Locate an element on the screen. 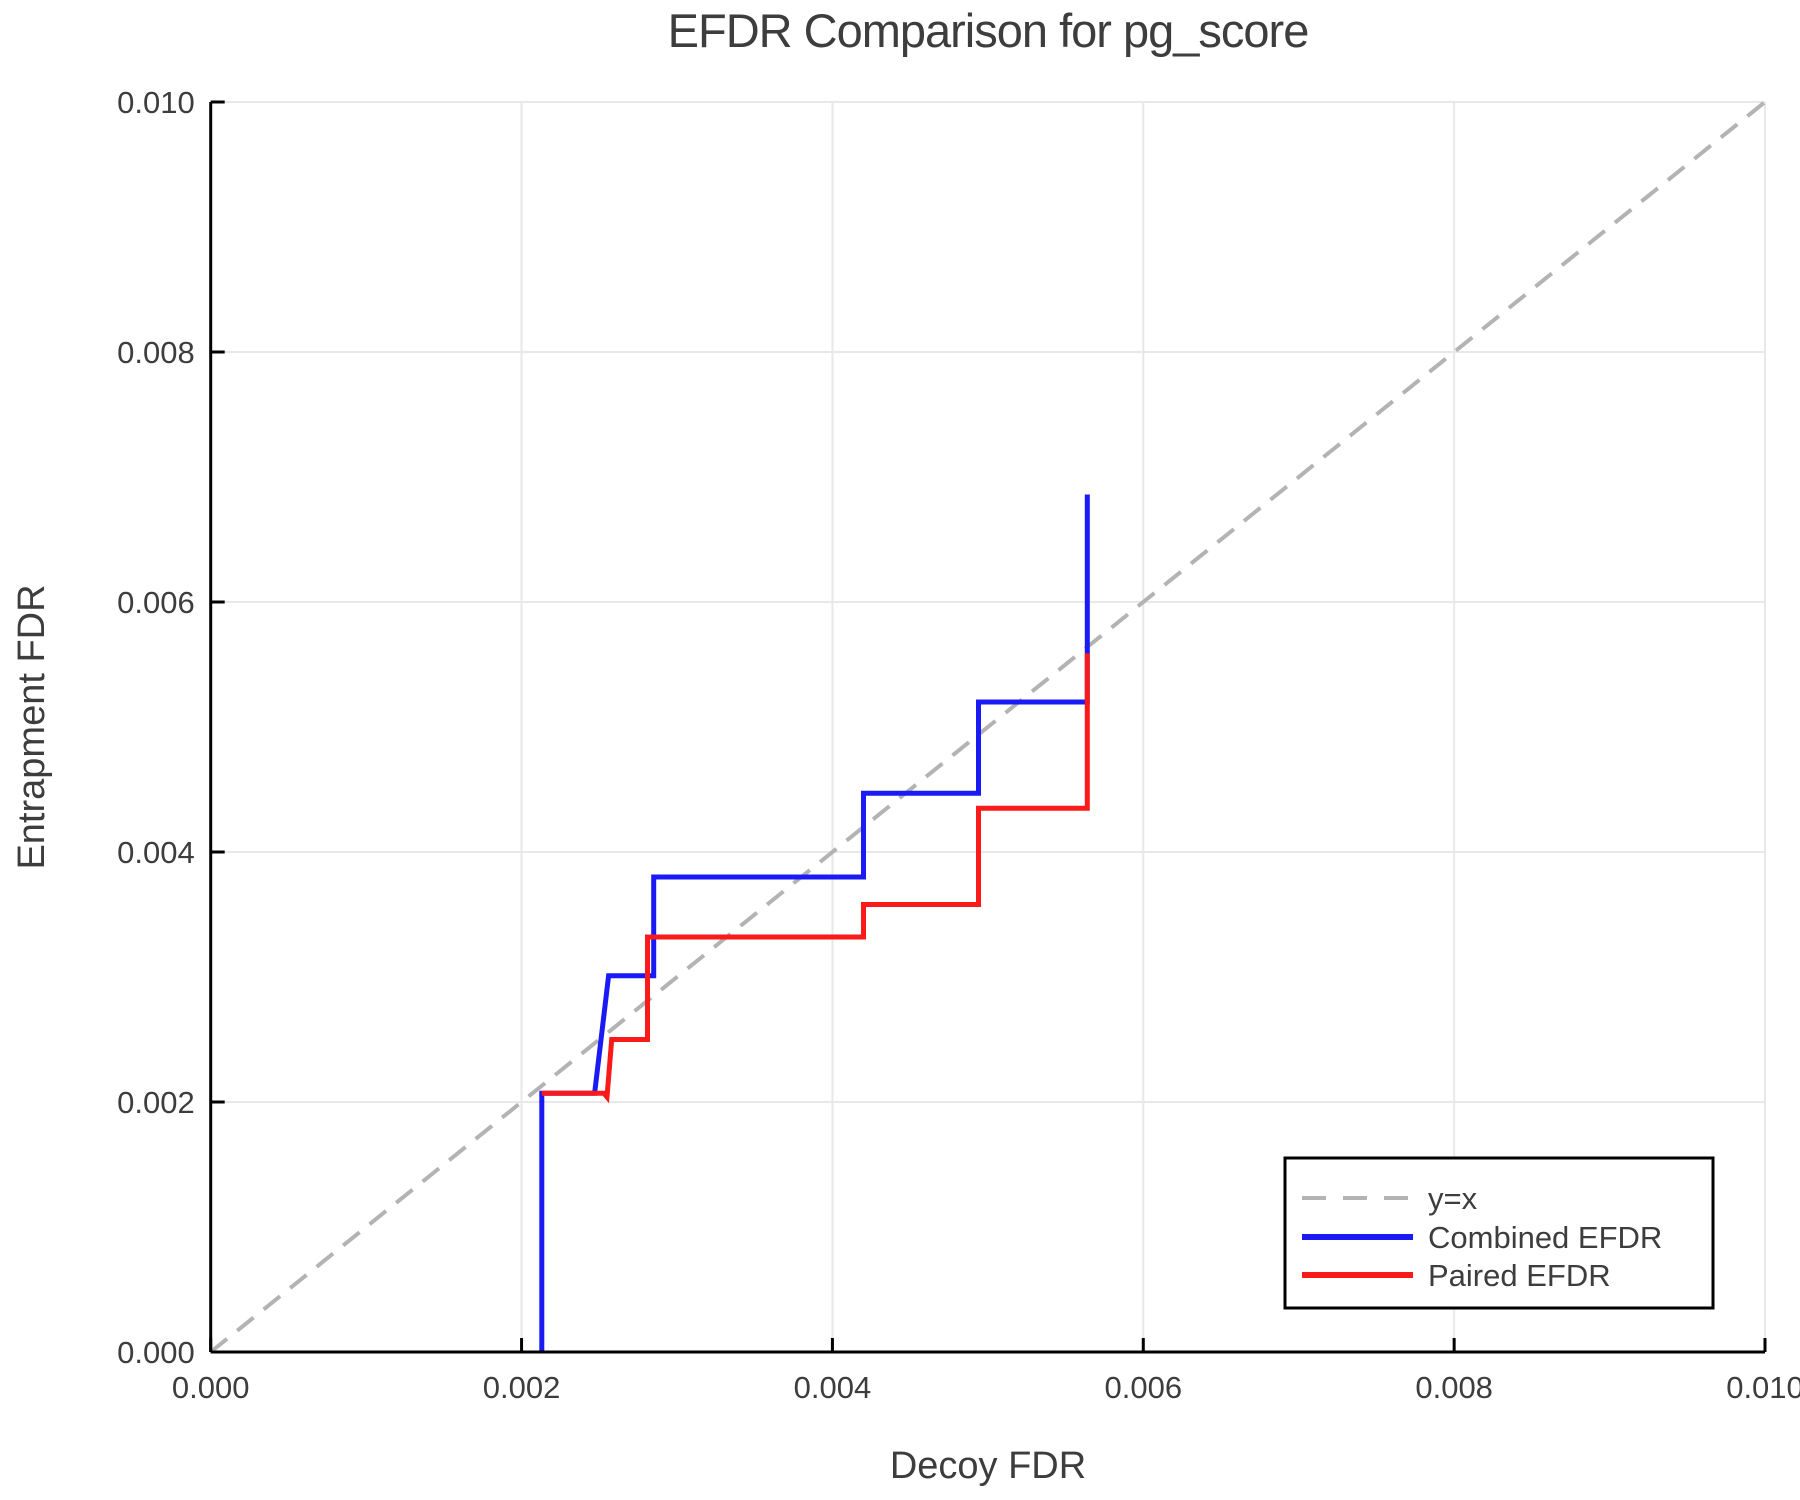 This screenshot has width=1800, height=1500. y-axis-ticks: 0.000 0.002 0.004 0.006 0.008 0.010 is located at coordinates (171, 727).